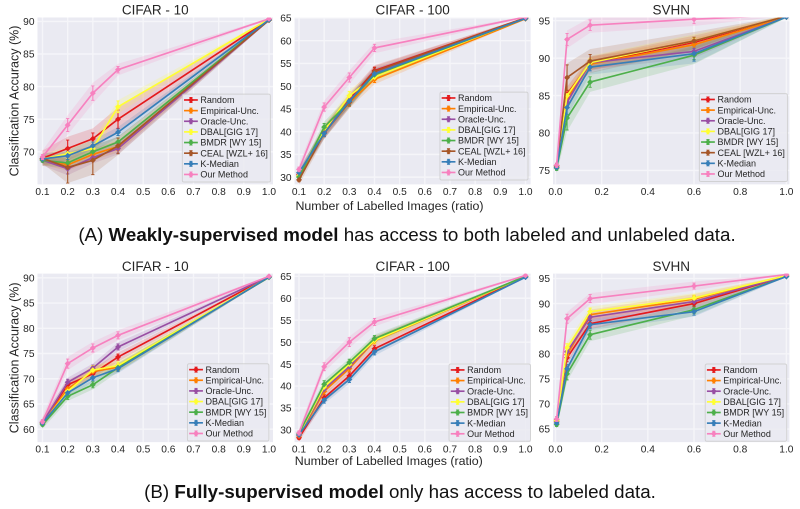  What do you see at coordinates (286, 178) in the screenshot?
I see `svg-text: 30` at bounding box center [286, 178].